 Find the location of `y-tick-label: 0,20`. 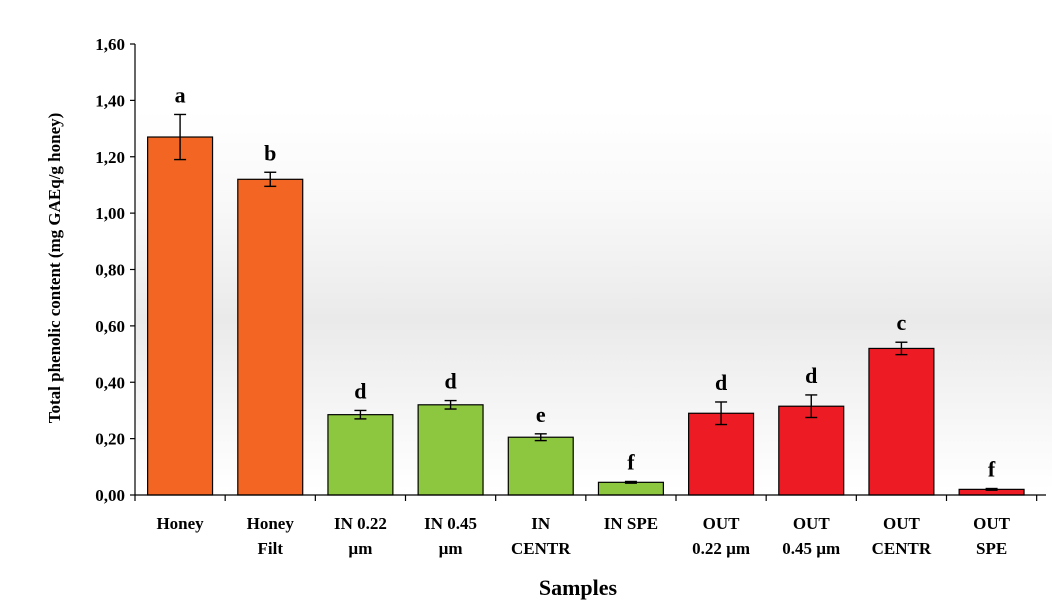

y-tick-label: 0,20 is located at coordinates (110, 439).